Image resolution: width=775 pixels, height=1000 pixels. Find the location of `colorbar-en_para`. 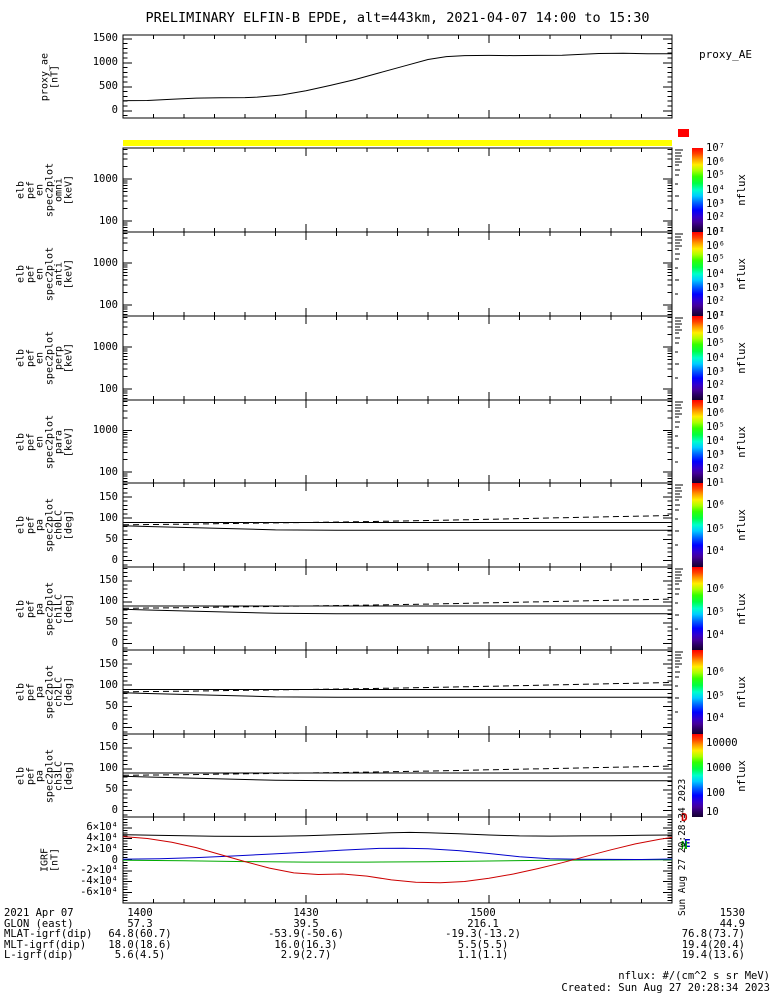

colorbar-en_para is located at coordinates (697, 441).